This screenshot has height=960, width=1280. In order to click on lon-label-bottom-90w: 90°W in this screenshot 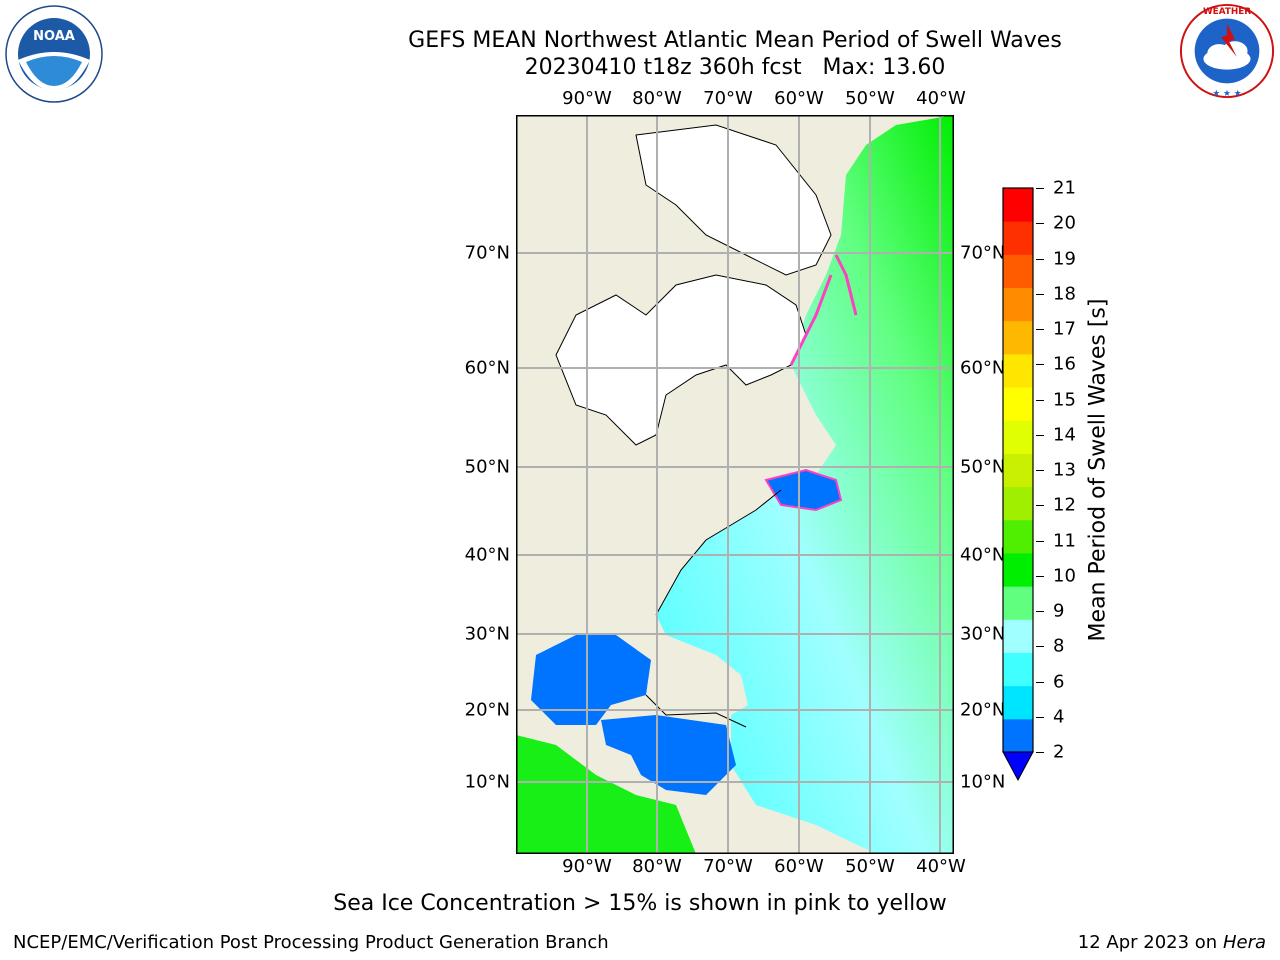, I will do `click(587, 866)`.